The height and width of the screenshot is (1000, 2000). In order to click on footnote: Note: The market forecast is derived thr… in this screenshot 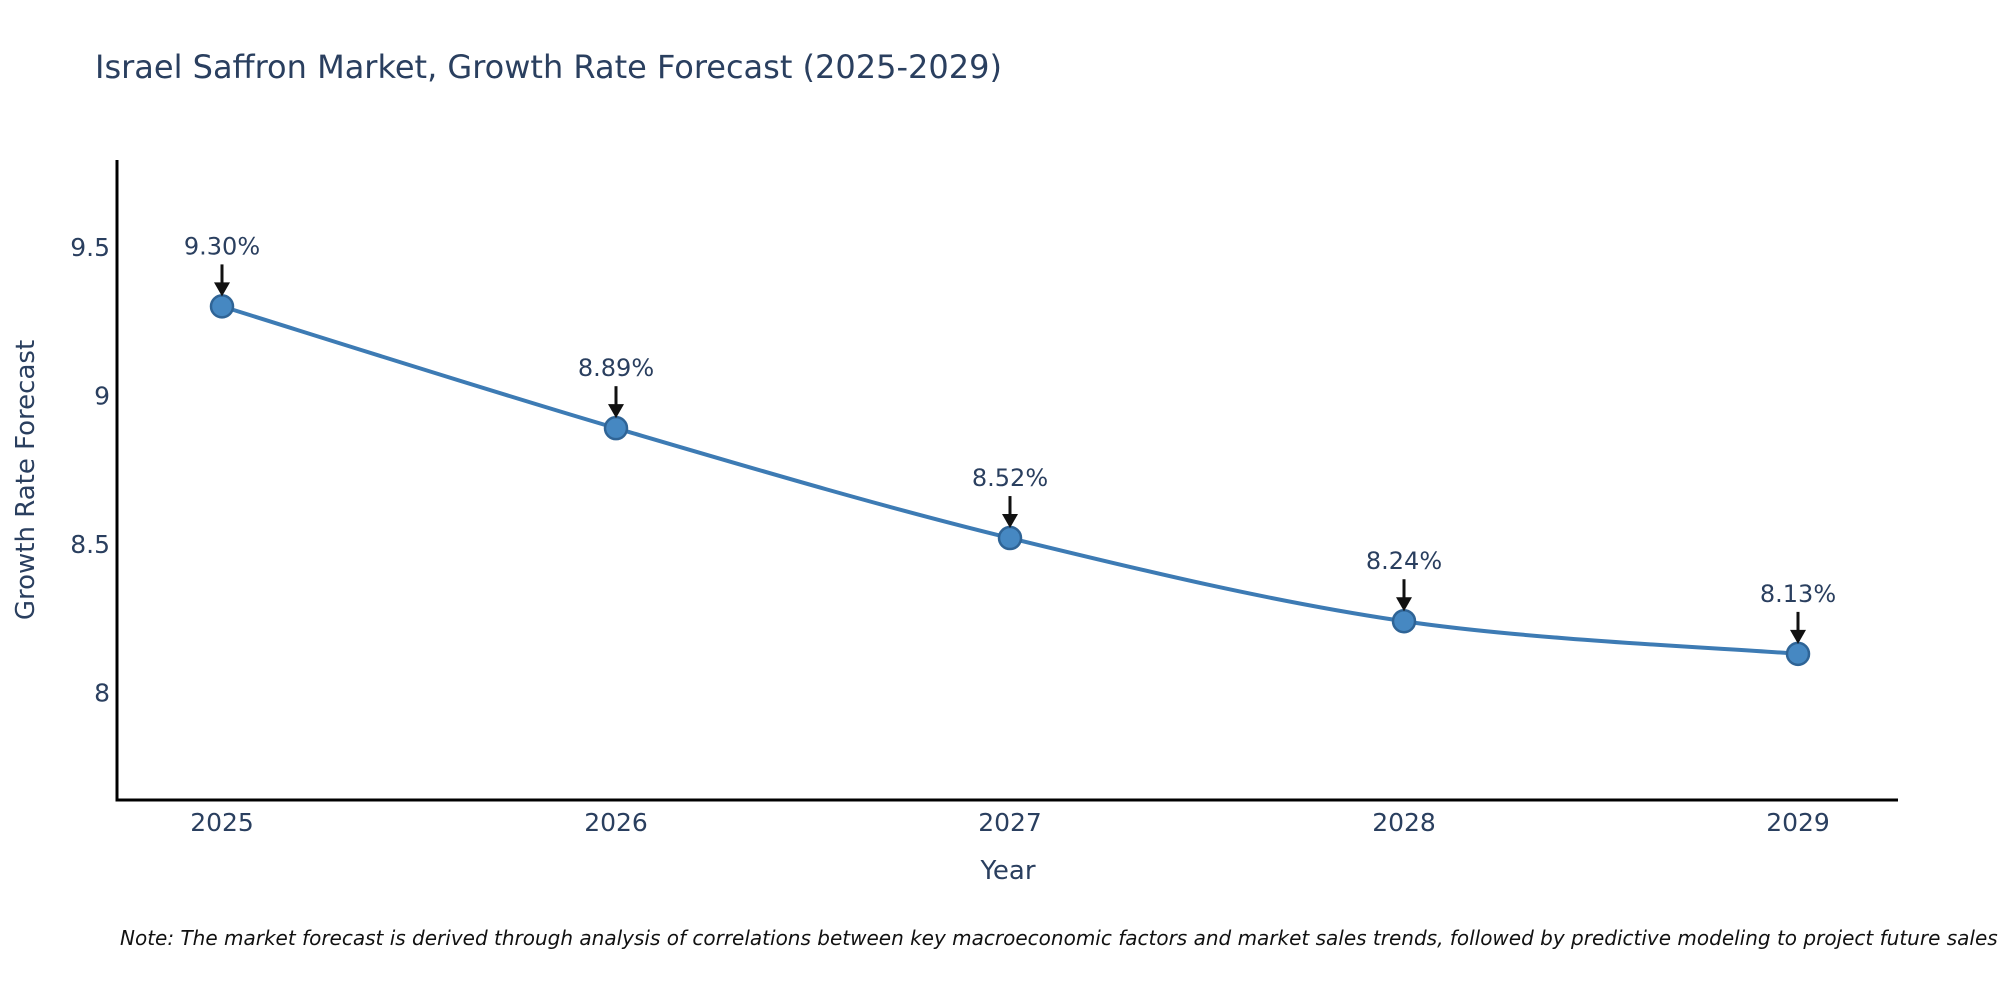, I will do `click(1059, 938)`.